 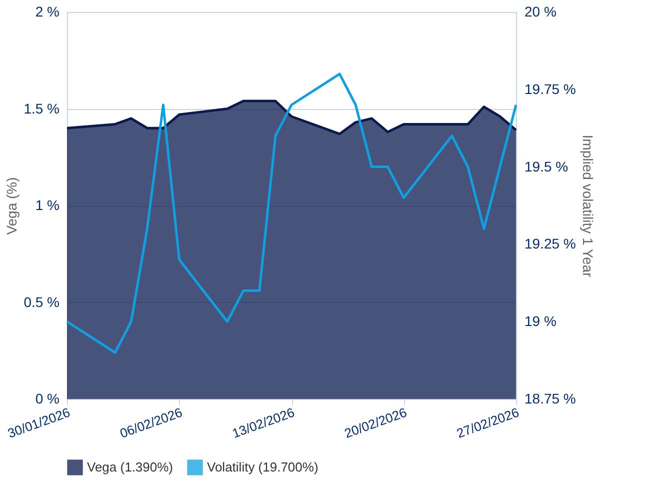 What do you see at coordinates (130, 466) in the screenshot?
I see `legend-label: Vega (1.390%)` at bounding box center [130, 466].